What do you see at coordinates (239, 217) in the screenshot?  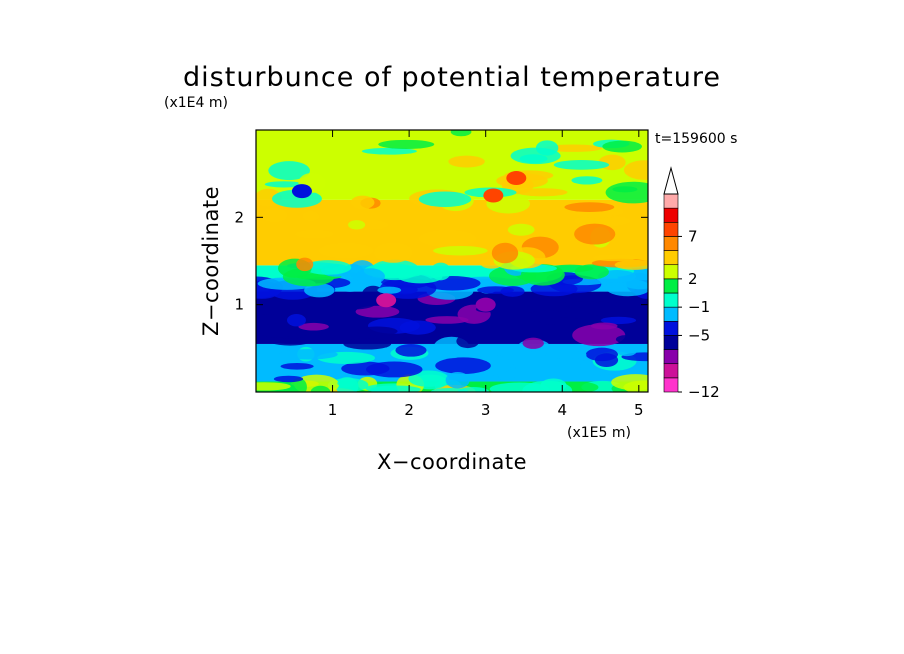 I see `y-tick-label: 2` at bounding box center [239, 217].